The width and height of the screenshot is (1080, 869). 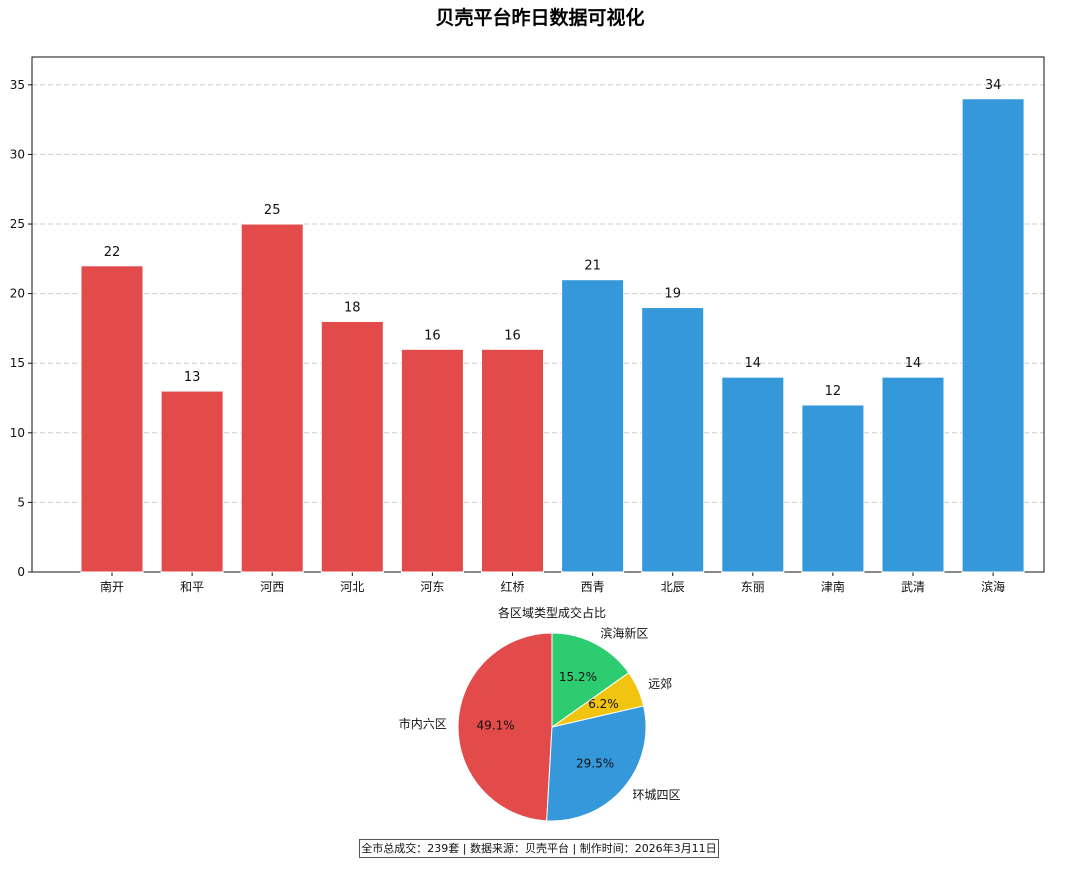 I want to click on bar-value-label: 25, so click(x=272, y=210).